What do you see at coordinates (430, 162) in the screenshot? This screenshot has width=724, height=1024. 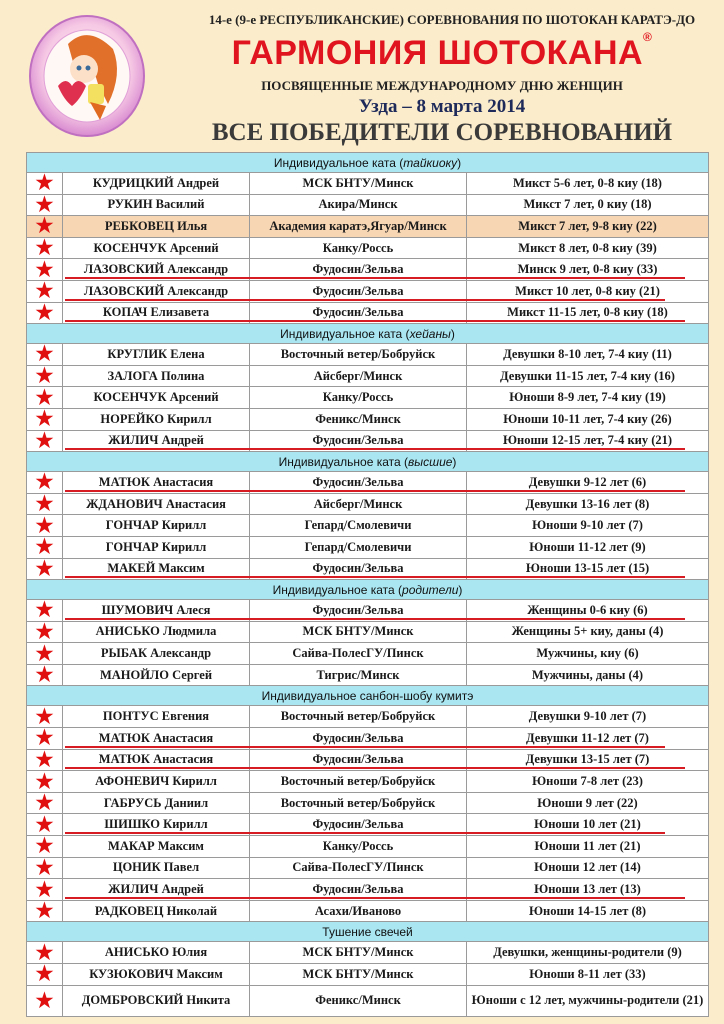 I see `section-title-part: тайкиоку` at bounding box center [430, 162].